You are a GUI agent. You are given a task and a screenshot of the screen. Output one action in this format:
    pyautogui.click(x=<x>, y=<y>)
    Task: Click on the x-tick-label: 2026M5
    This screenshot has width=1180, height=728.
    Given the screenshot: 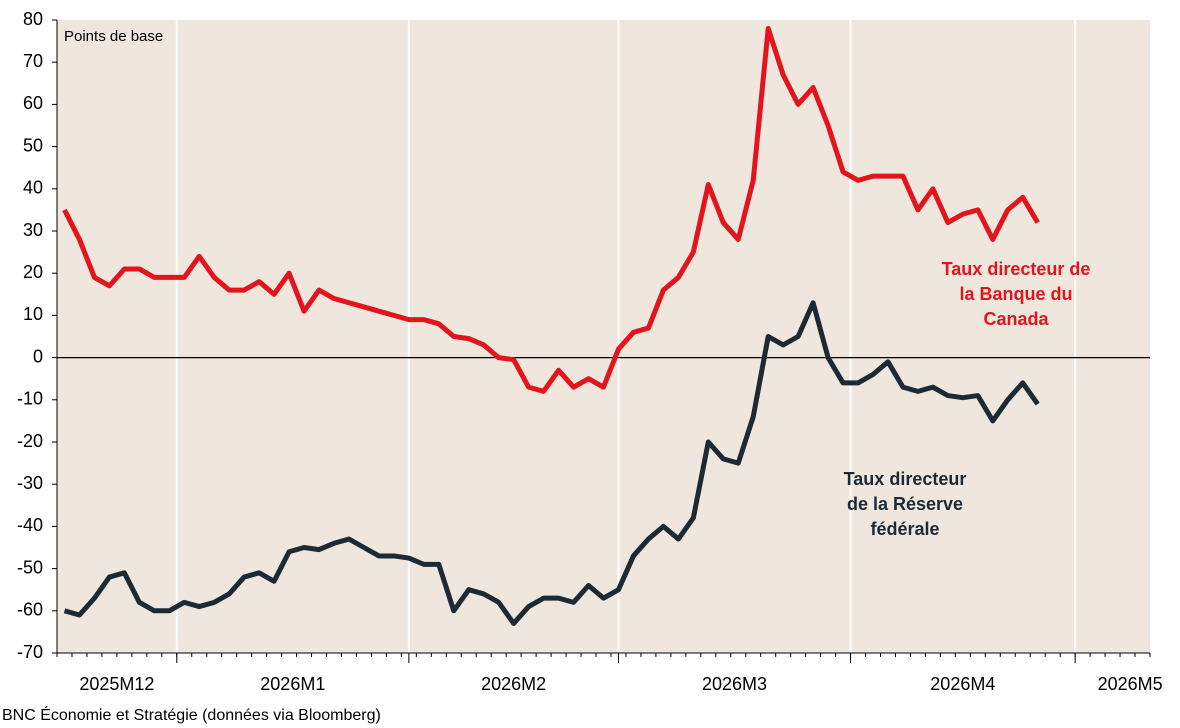 What is the action you would take?
    pyautogui.click(x=1130, y=684)
    